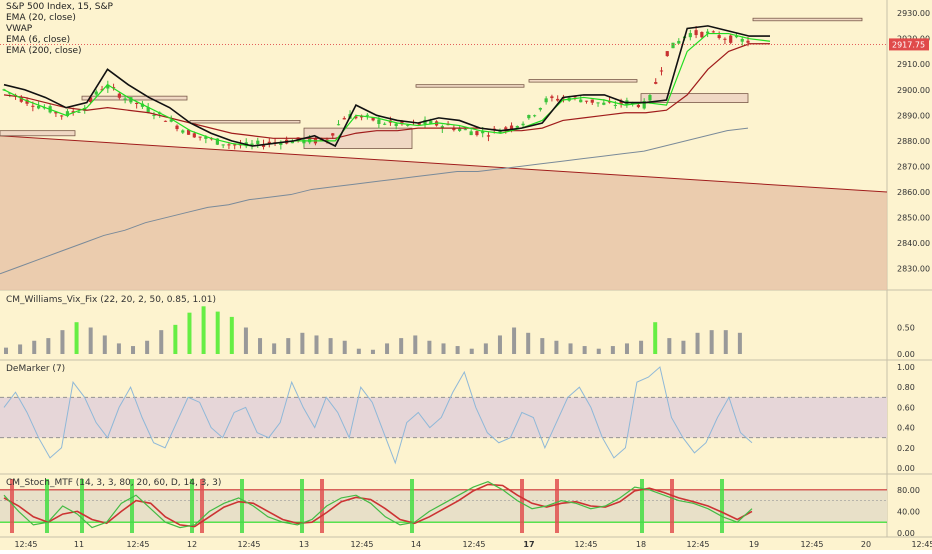 This screenshot has width=932, height=554. Describe the element at coordinates (248, 544) in the screenshot. I see `x-tick-4: 12:45` at that location.